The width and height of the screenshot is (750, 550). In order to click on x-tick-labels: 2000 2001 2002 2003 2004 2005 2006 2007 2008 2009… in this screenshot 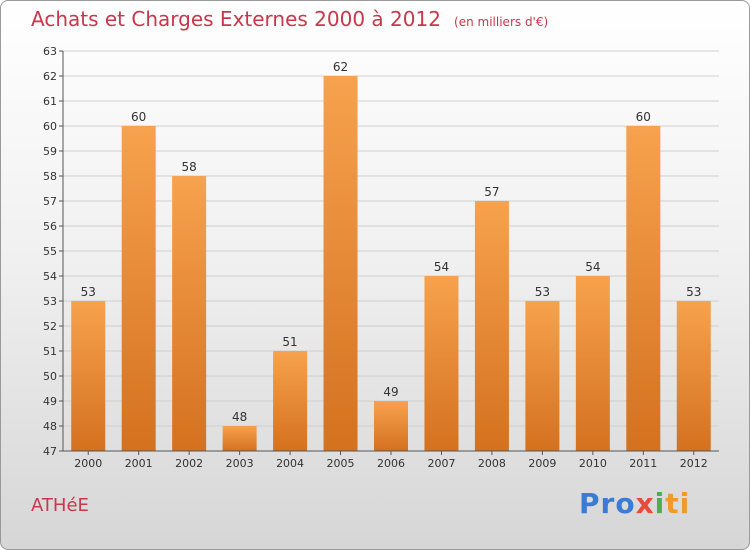, I will do `click(391, 463)`.